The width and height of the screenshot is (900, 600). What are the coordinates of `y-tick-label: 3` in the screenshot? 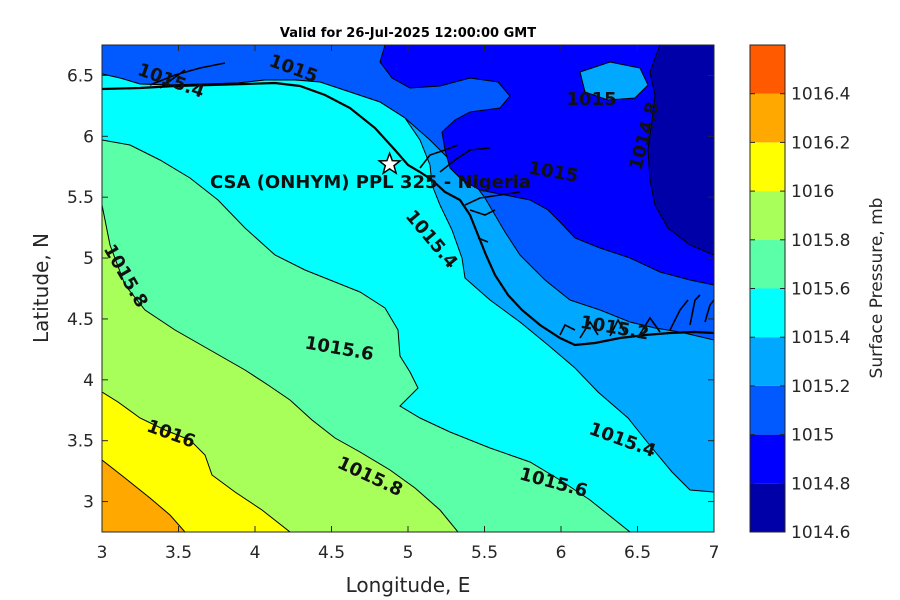 It's located at (88, 503).